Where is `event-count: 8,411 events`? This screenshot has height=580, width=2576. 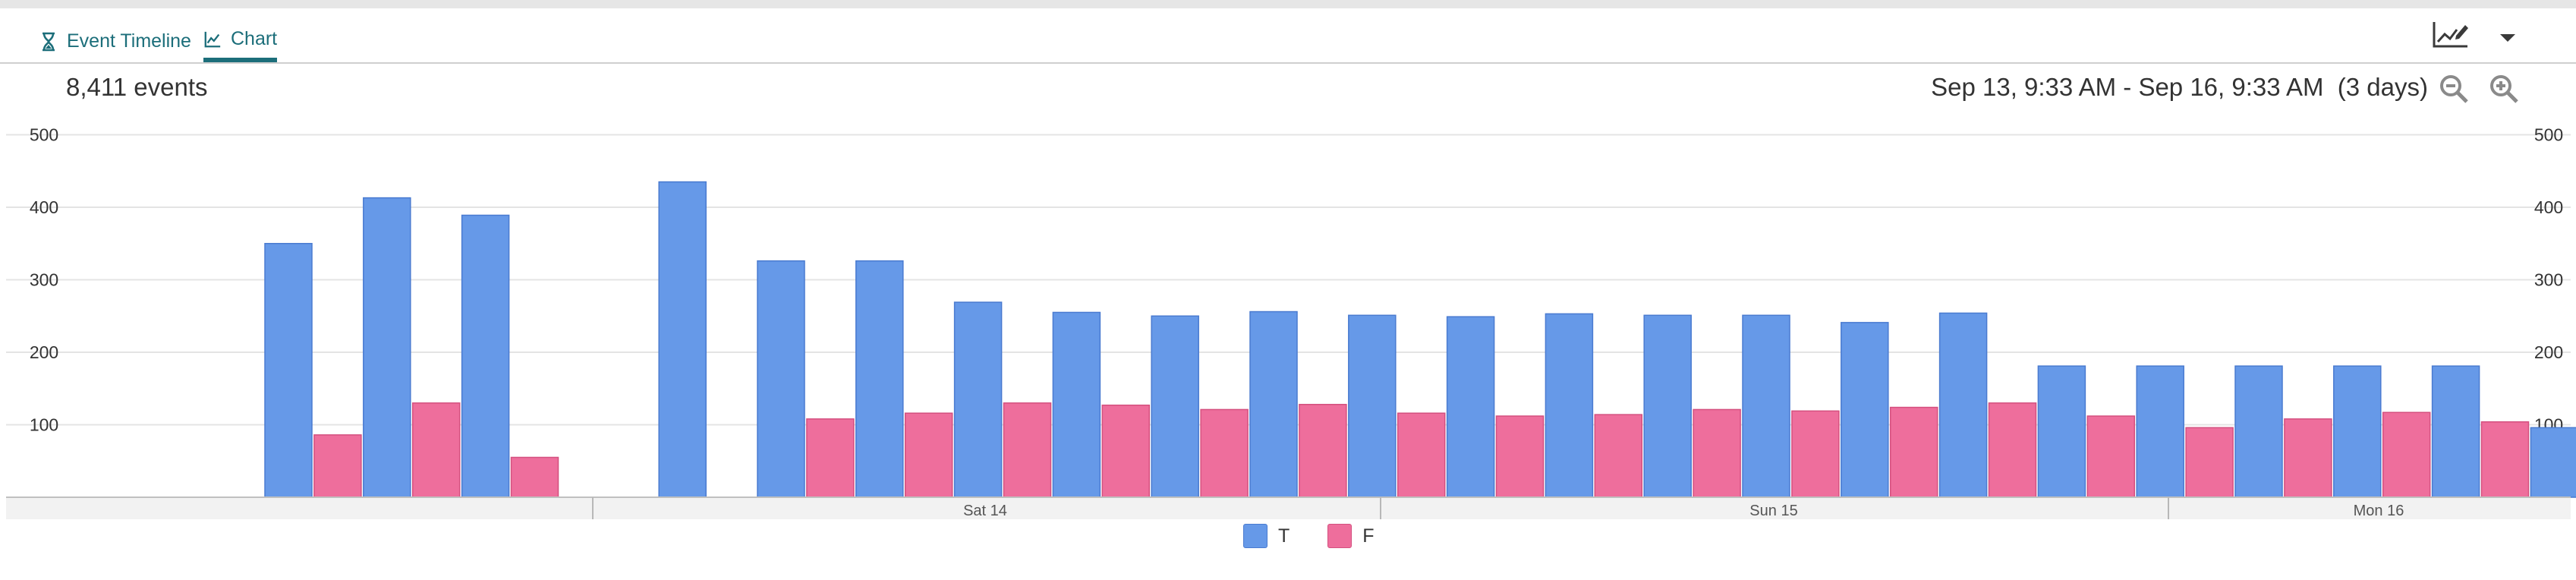 event-count: 8,411 events is located at coordinates (137, 87).